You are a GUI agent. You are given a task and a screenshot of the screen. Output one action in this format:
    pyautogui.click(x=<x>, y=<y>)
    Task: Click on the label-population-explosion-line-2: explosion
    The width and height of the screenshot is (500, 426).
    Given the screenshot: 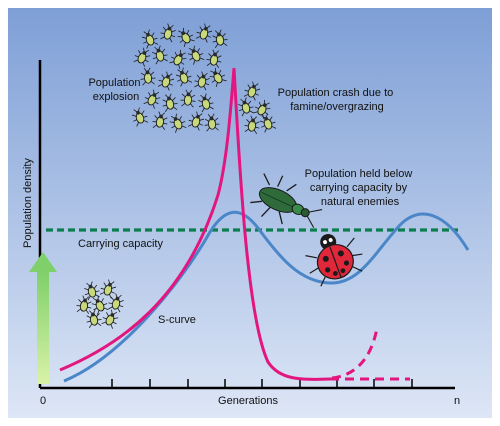 What is the action you would take?
    pyautogui.click(x=116, y=97)
    